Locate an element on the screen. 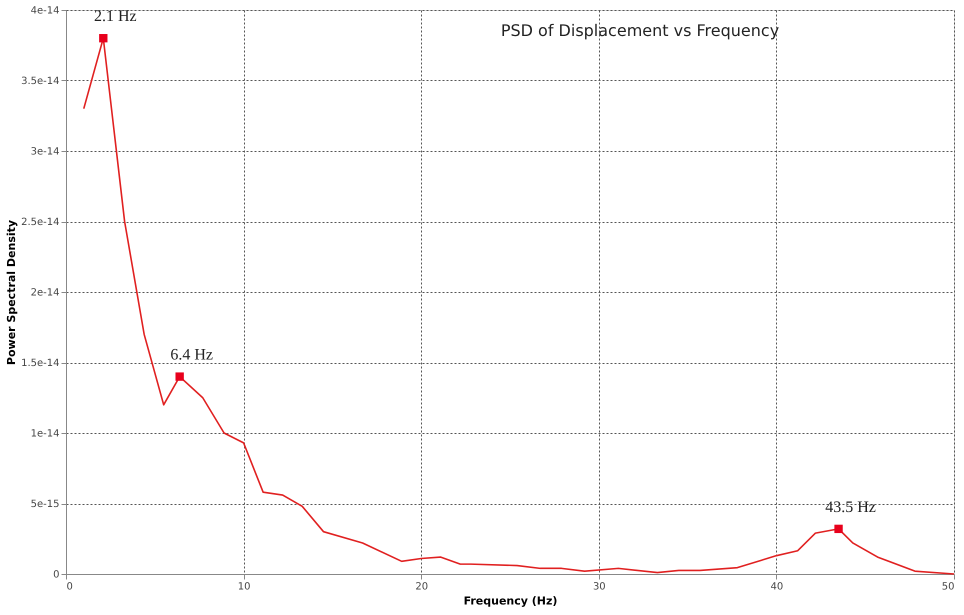 This screenshot has height=615, width=964. y-tick-label: 1.5e-14 is located at coordinates (40, 363).